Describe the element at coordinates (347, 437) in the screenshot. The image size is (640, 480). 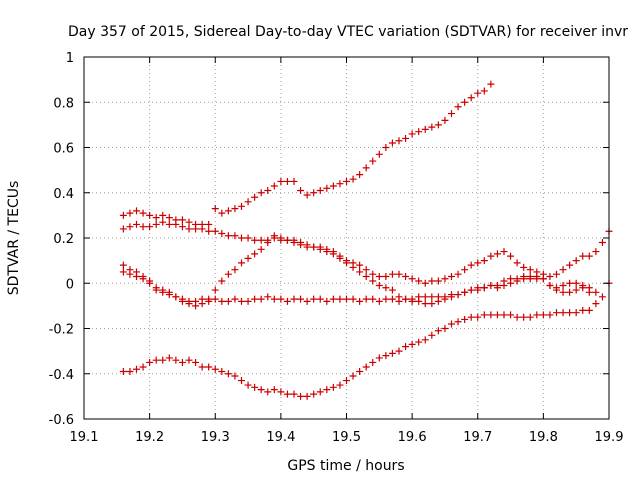
I see `x-tick-labels: 19.1 19.2 19.3 19.4 19.5 19.6 19.7 19.8 19.9` at that location.